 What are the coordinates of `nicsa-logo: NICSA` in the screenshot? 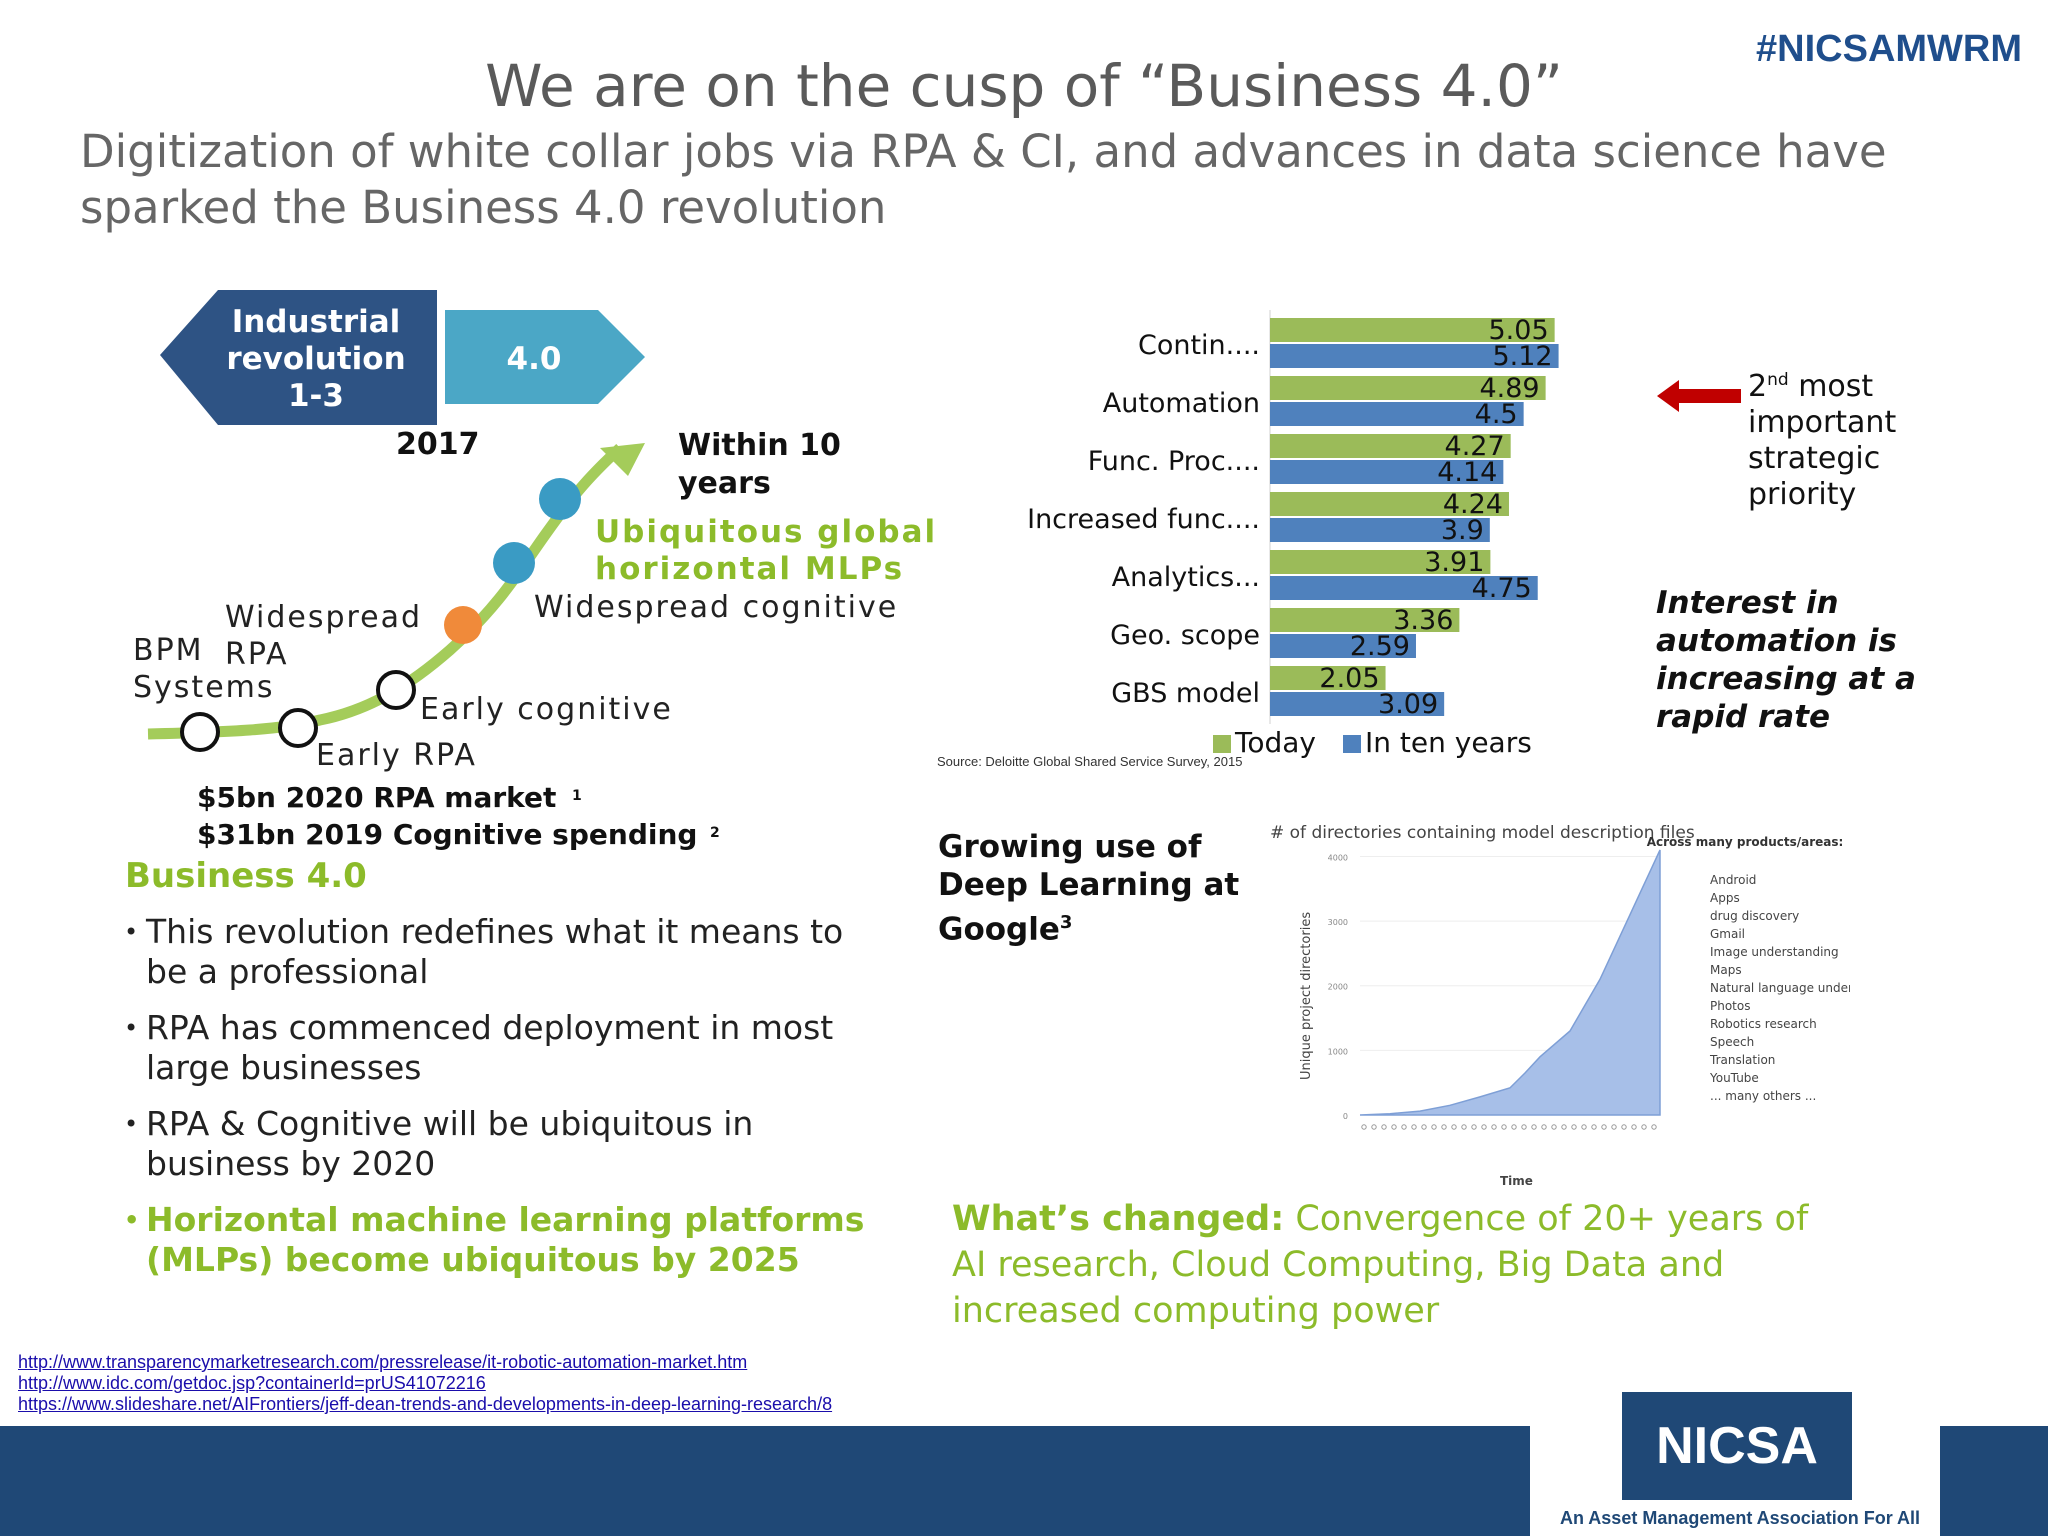 It's located at (1737, 1446).